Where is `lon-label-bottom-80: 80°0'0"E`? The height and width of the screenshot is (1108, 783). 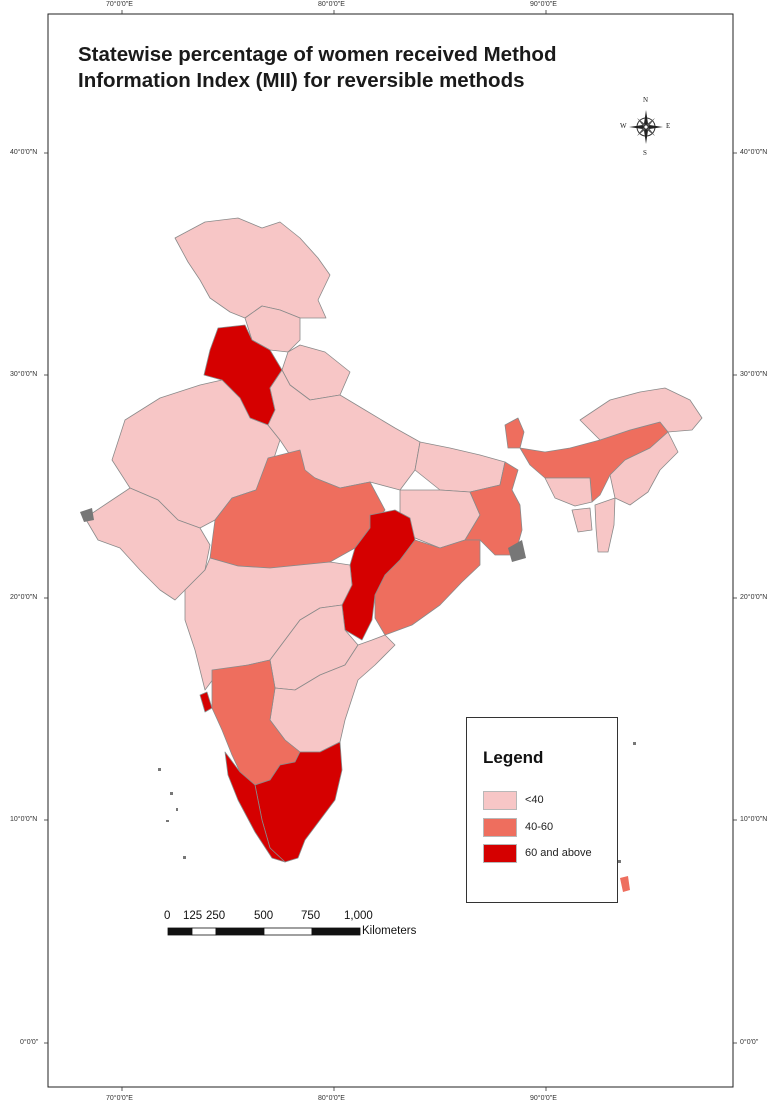 lon-label-bottom-80: 80°0'0"E is located at coordinates (331, 1098).